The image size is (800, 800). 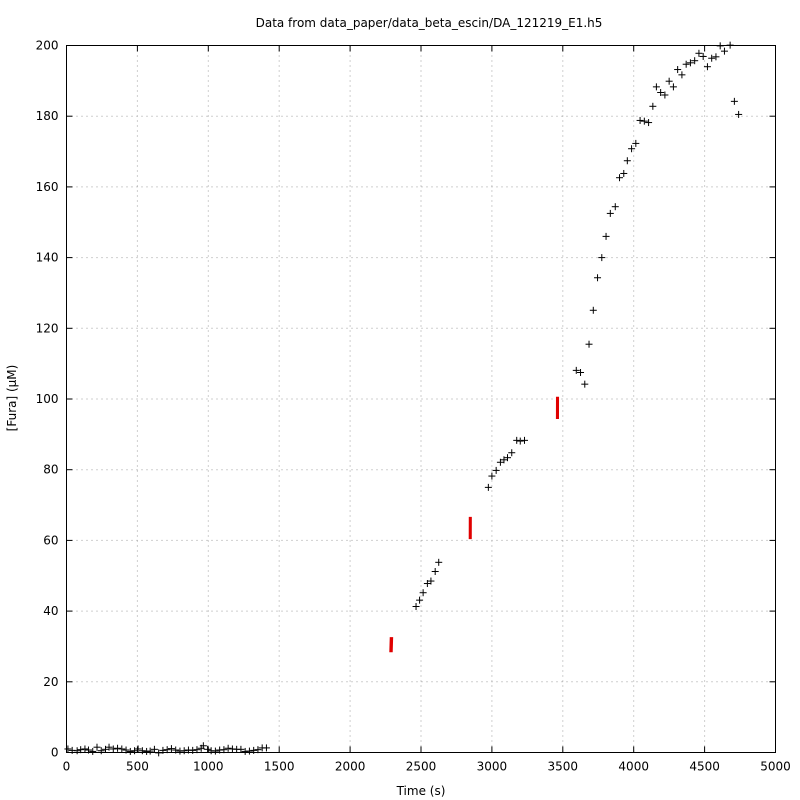 What do you see at coordinates (47, 187) in the screenshot?
I see `y-tick-label: 160` at bounding box center [47, 187].